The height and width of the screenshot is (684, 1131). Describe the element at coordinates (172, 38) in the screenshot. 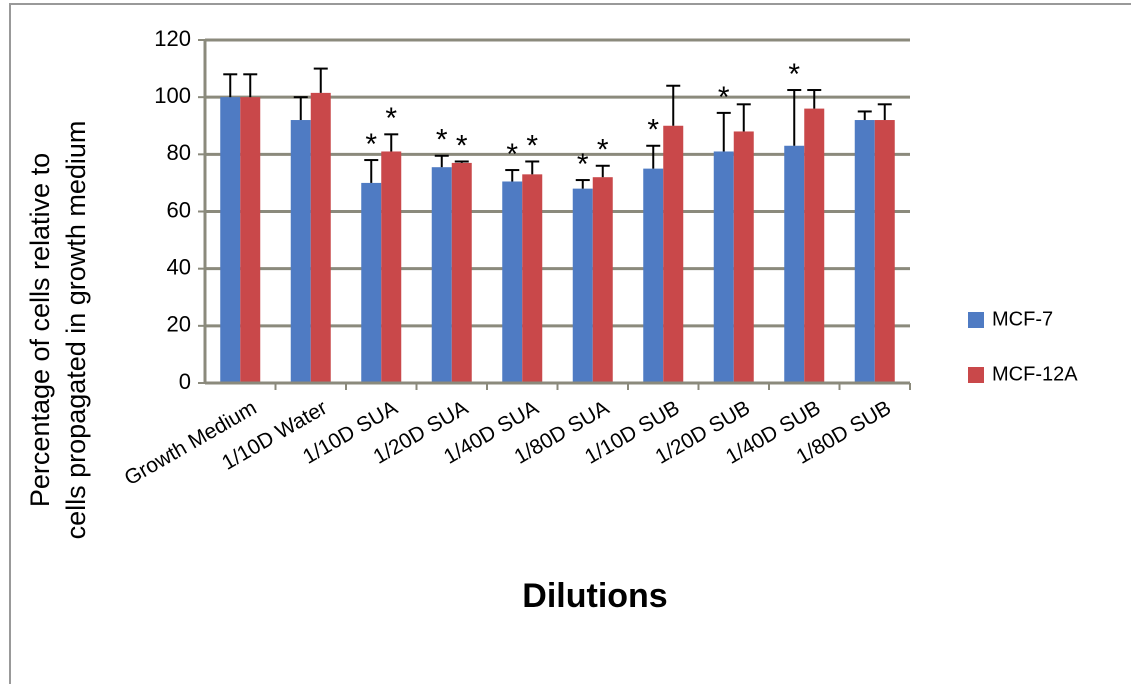

I see `y-tick-label: 120` at that location.